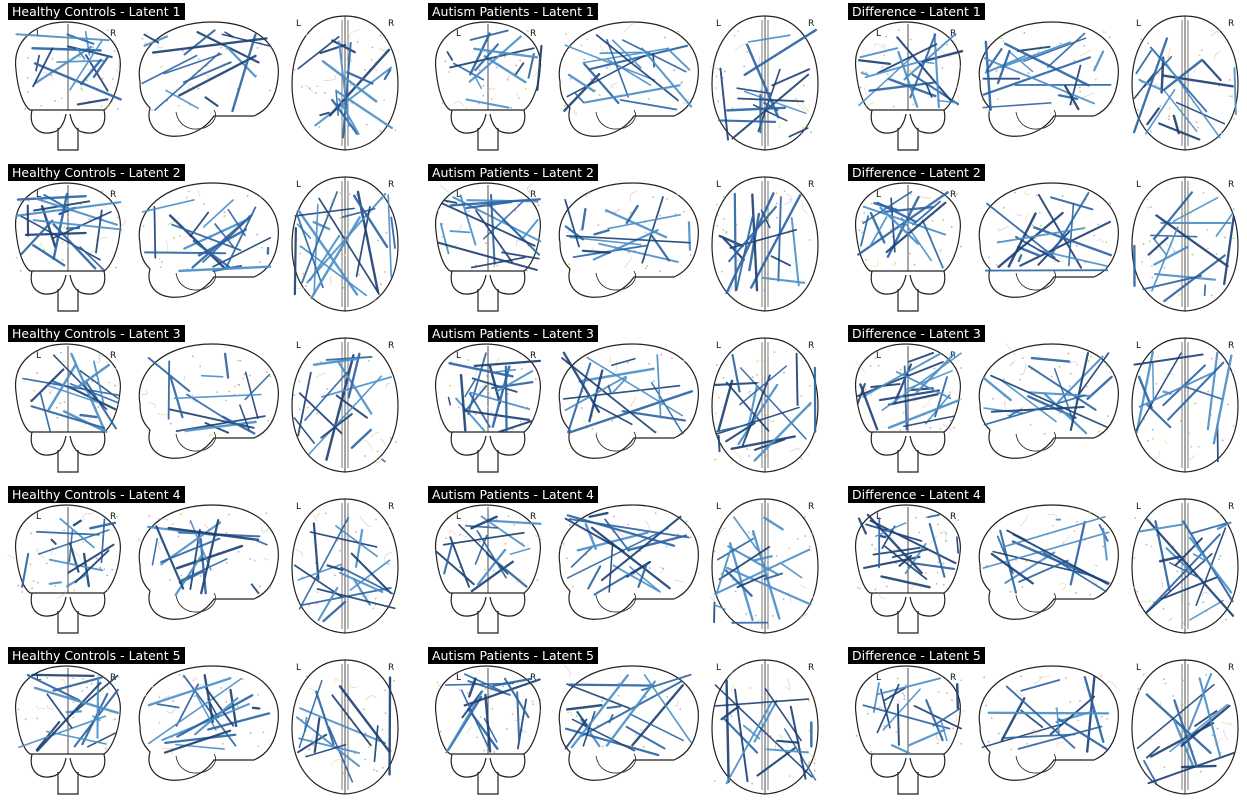 This screenshot has height=800, width=1247. I want to click on right-label: R, so click(1231, 185).